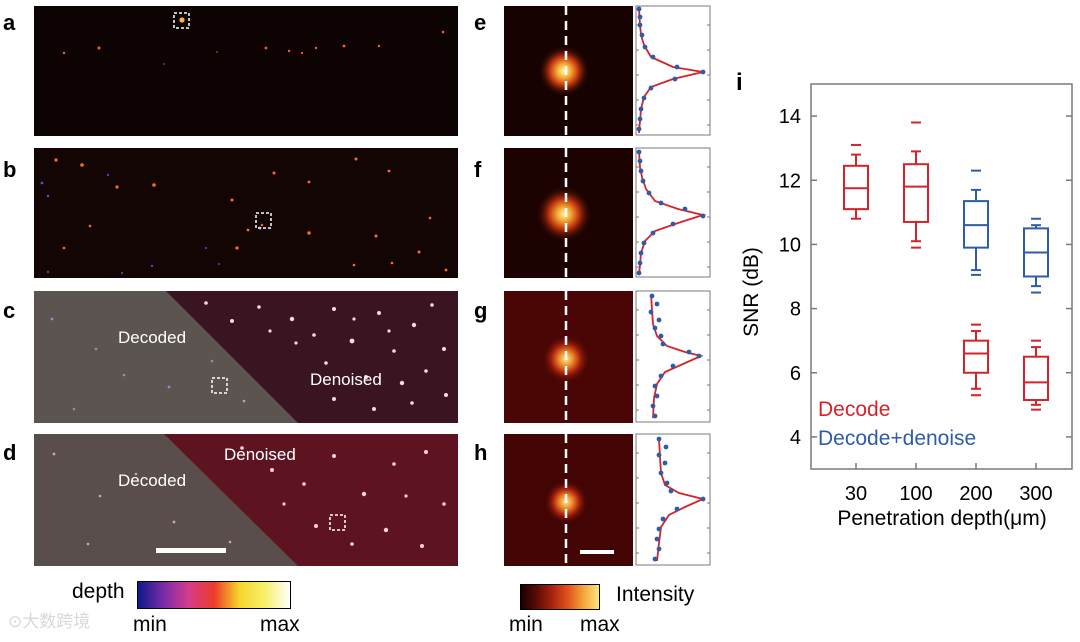 The image size is (1080, 642). Describe the element at coordinates (98, 591) in the screenshot. I see `depth-bar-title: depth` at that location.